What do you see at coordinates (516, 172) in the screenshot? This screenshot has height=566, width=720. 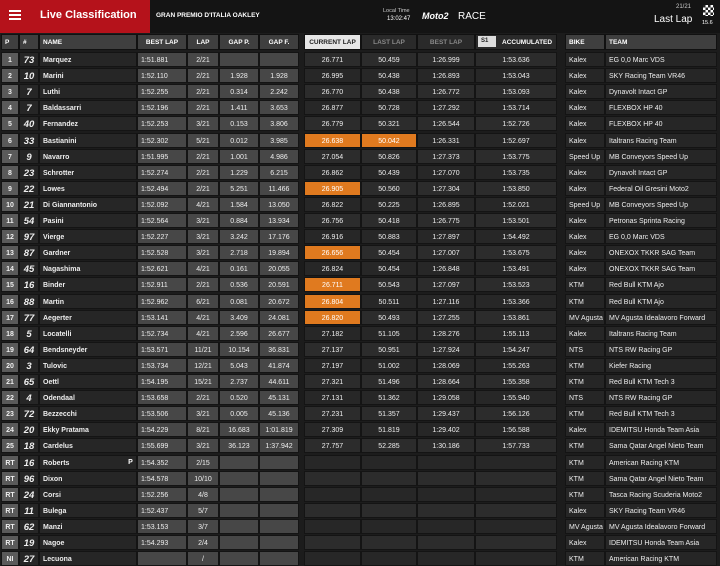 I see `accumulated: 1:53.735` at bounding box center [516, 172].